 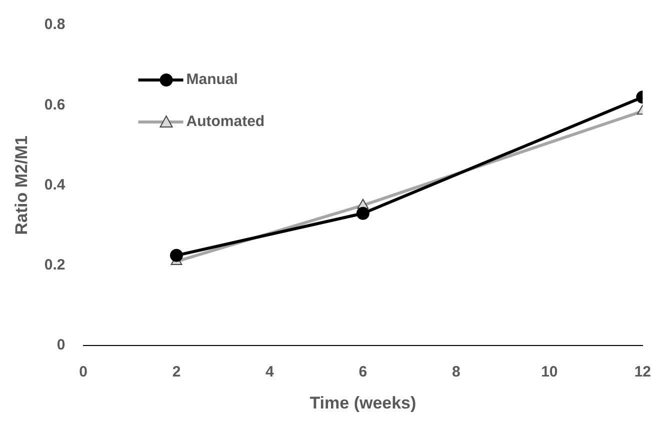 I want to click on x-tick-label: 12, so click(x=642, y=372).